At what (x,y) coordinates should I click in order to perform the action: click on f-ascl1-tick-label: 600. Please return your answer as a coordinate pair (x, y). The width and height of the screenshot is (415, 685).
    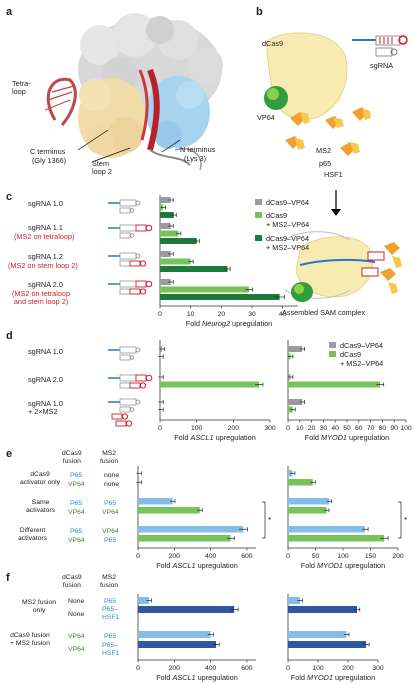
    Looking at the image, I should click on (247, 668).